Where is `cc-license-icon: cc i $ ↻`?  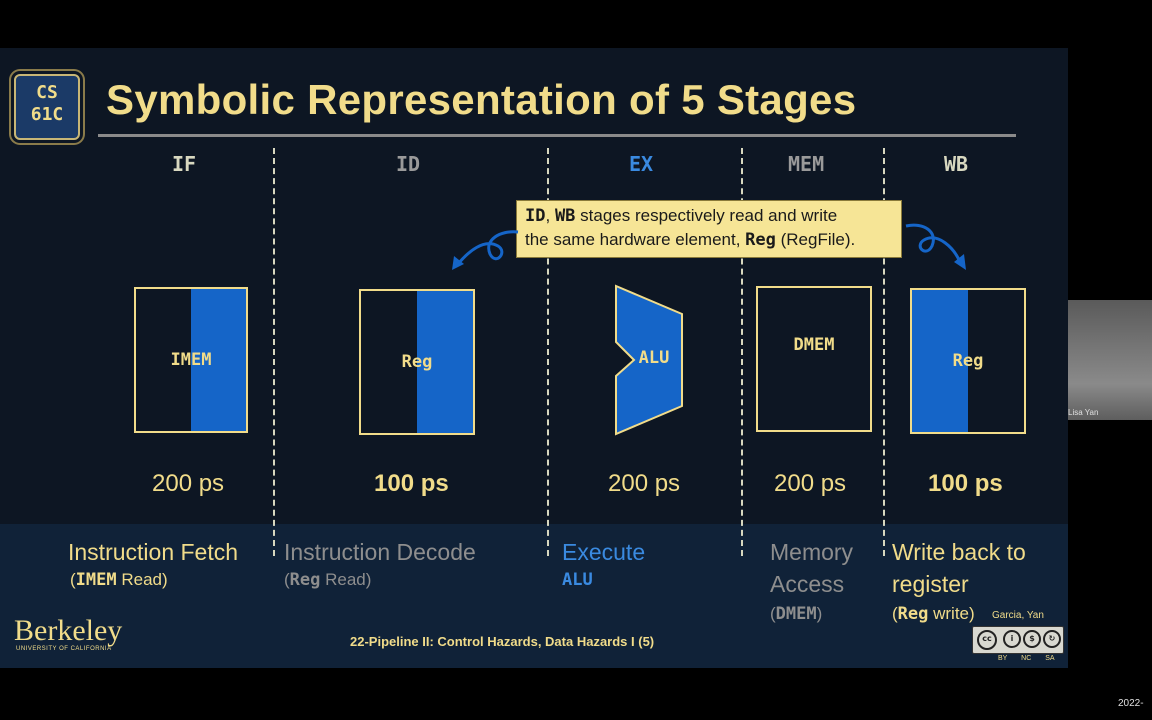
cc-license-icon: cc i $ ↻ is located at coordinates (1018, 640).